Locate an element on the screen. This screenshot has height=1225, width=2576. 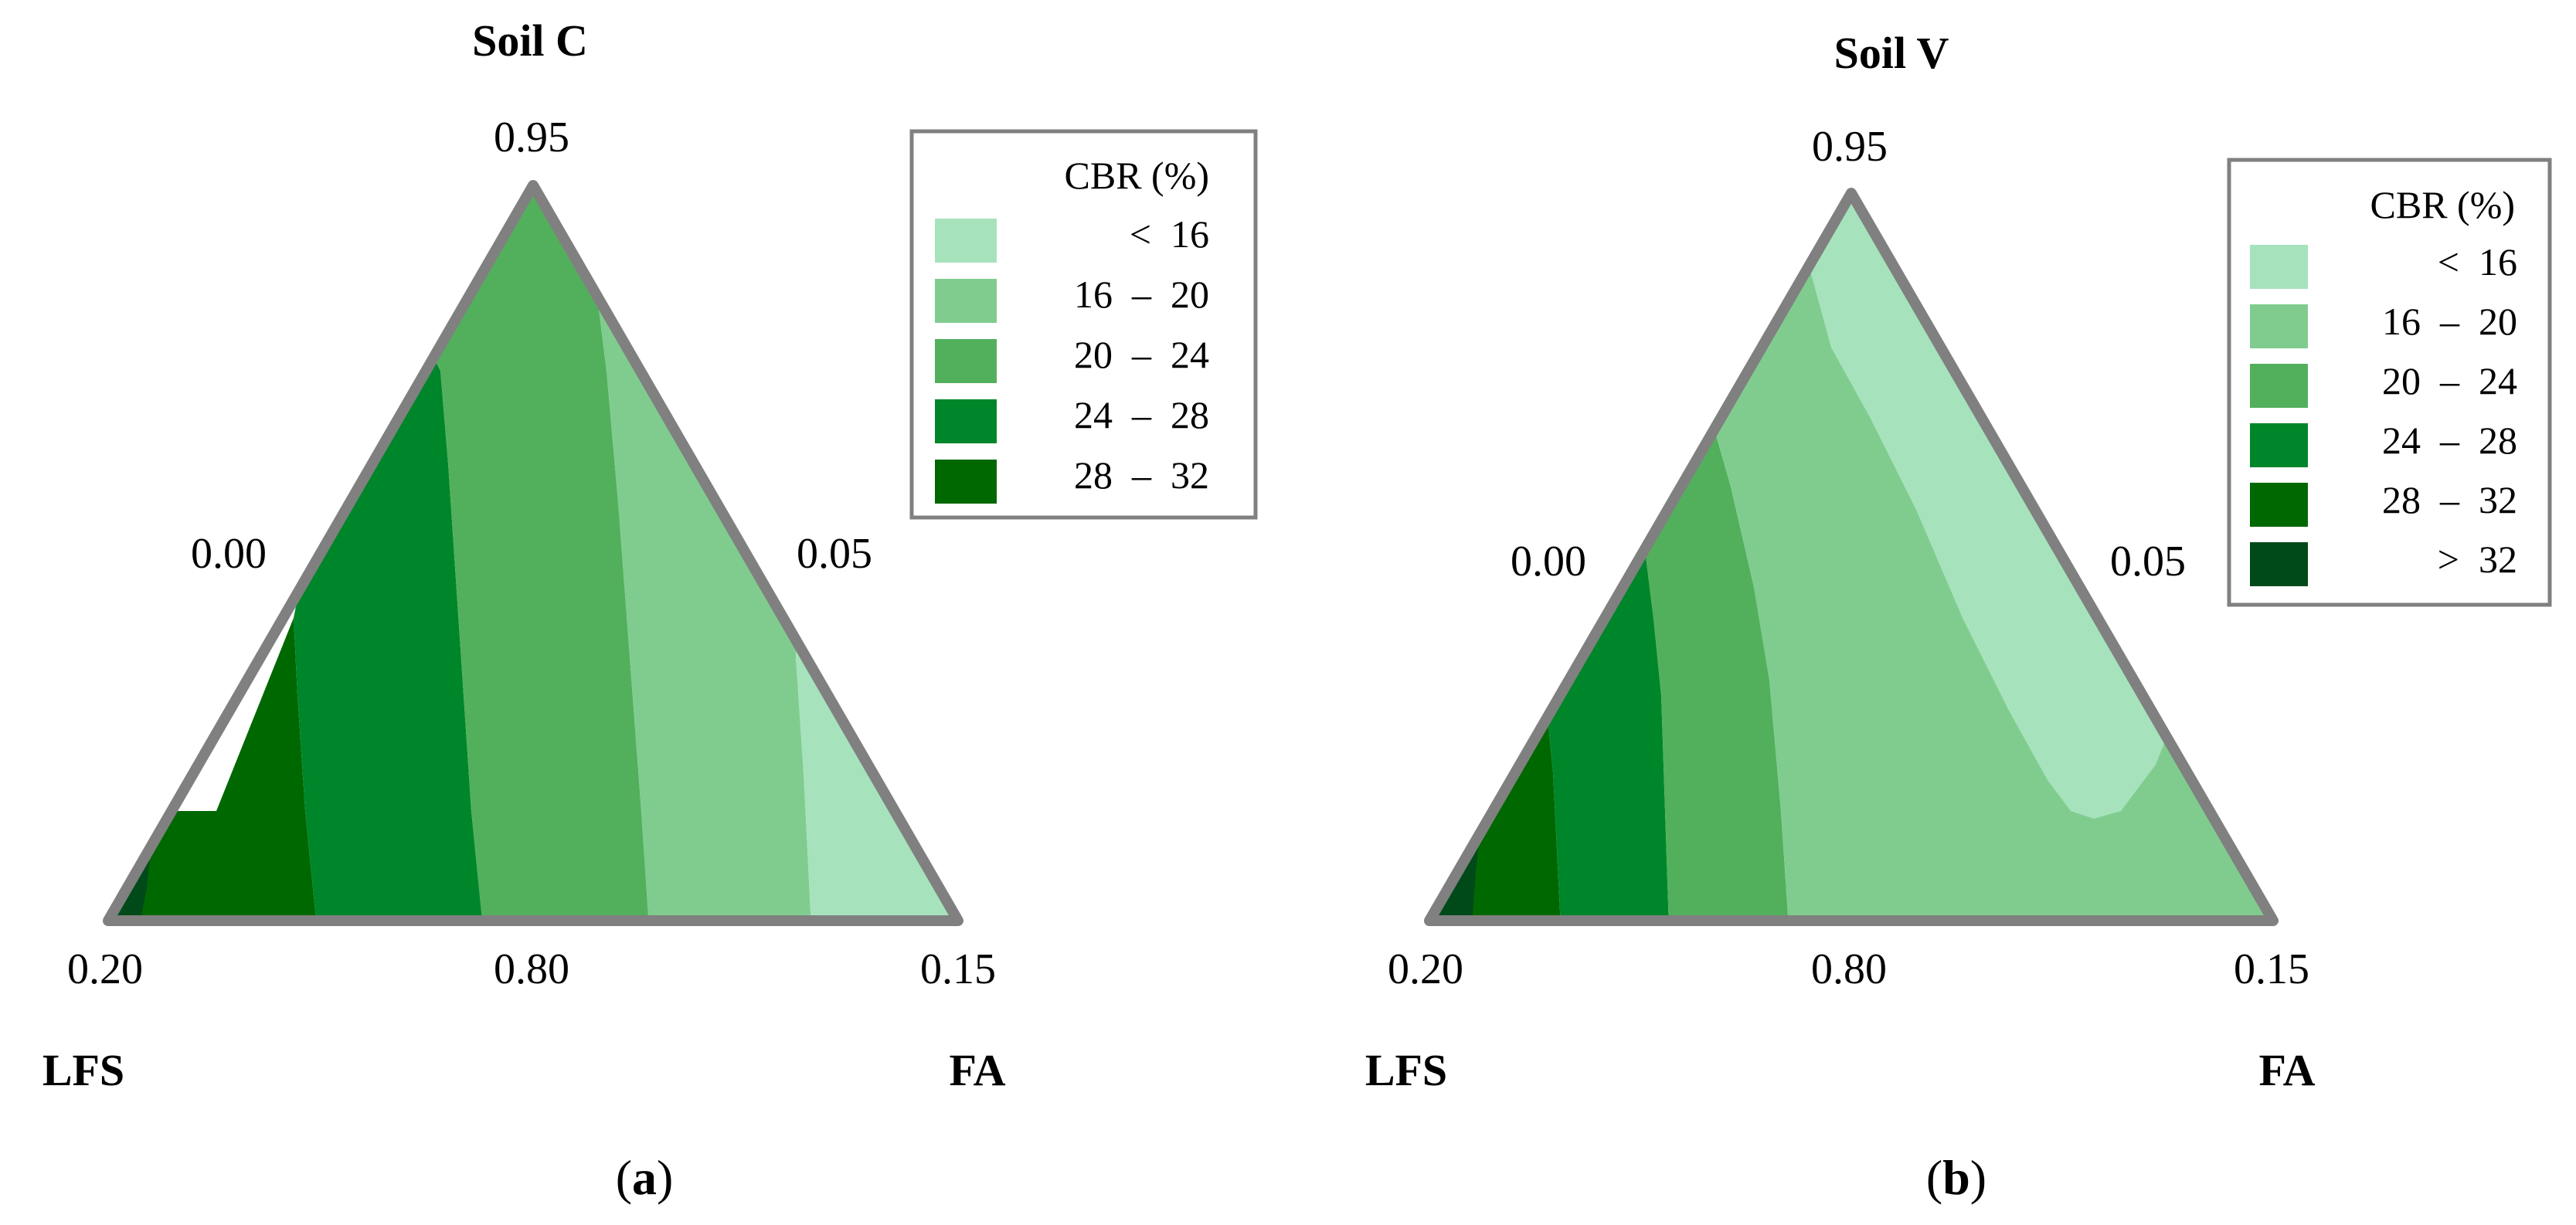
panel-b-legend-label-5: > 32 is located at coordinates (2477, 559).